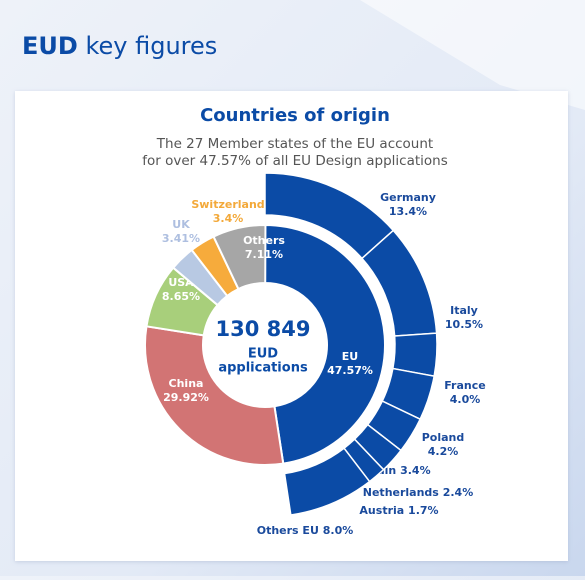 The image size is (585, 580). I want to click on header-rest: key figures, so click(151, 46).